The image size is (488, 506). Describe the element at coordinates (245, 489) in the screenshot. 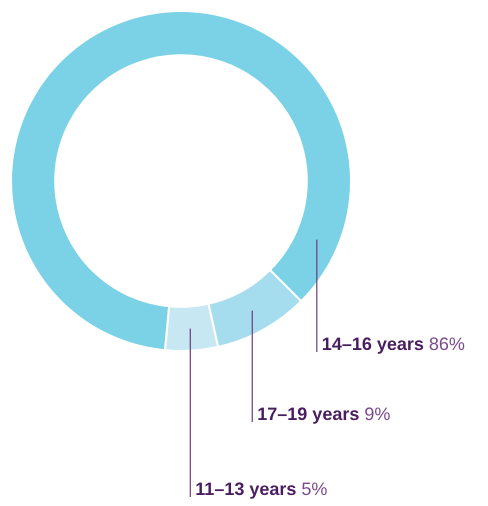

I see `slice-label: 11–13 years` at that location.